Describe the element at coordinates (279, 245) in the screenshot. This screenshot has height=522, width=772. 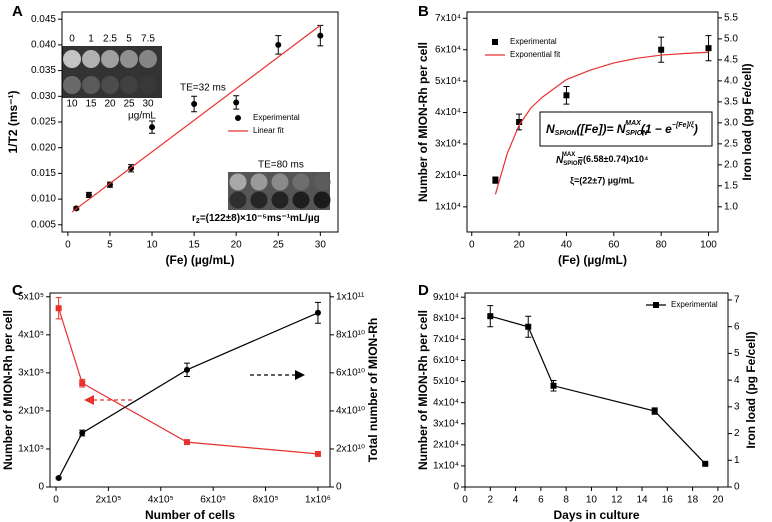
I see `x-tick-label: 25` at that location.